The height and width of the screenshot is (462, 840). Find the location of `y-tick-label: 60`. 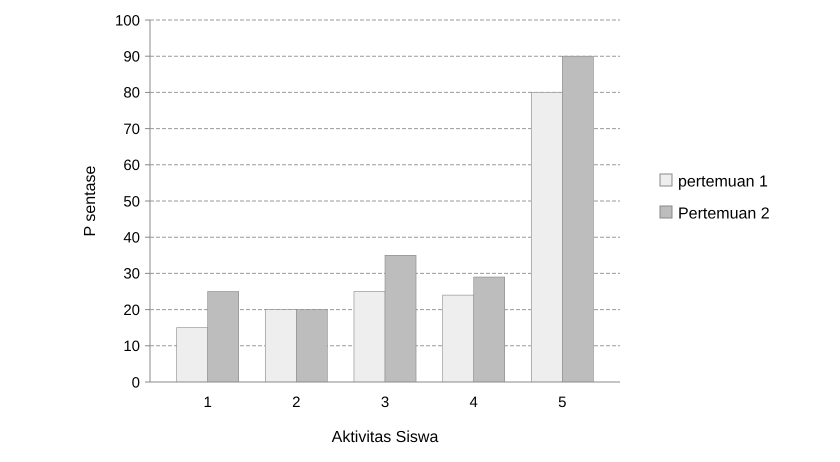

y-tick-label: 60 is located at coordinates (131, 165).